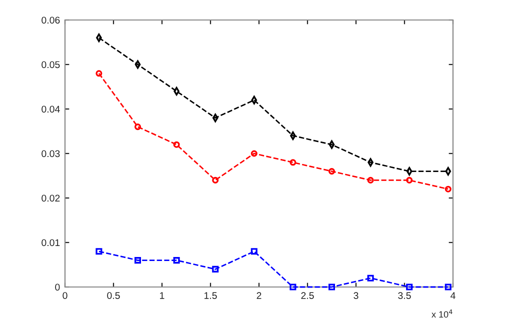 The height and width of the screenshot is (322, 507). I want to click on x-tick-label: 0, so click(65, 295).